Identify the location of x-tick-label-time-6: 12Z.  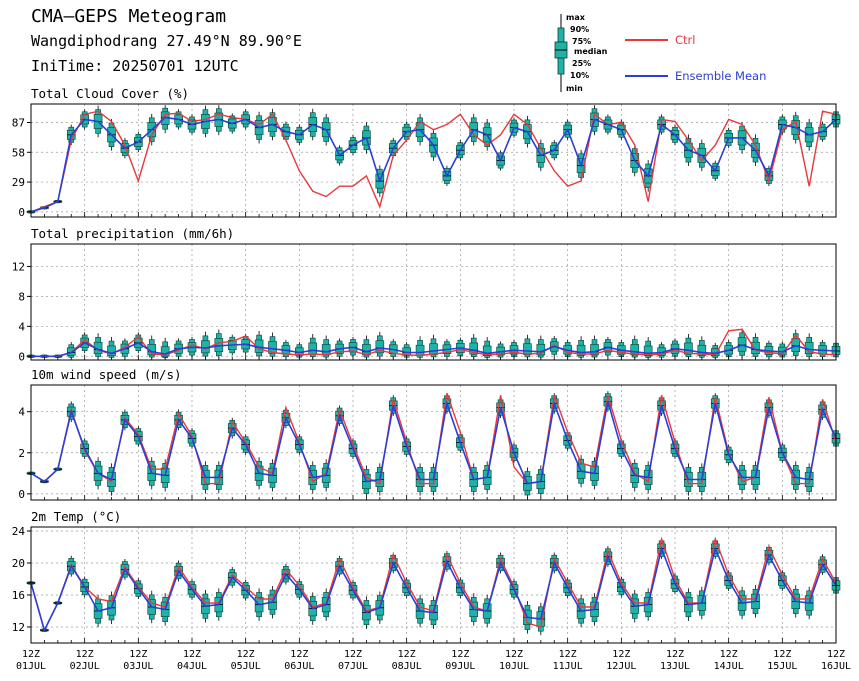
(353, 654).